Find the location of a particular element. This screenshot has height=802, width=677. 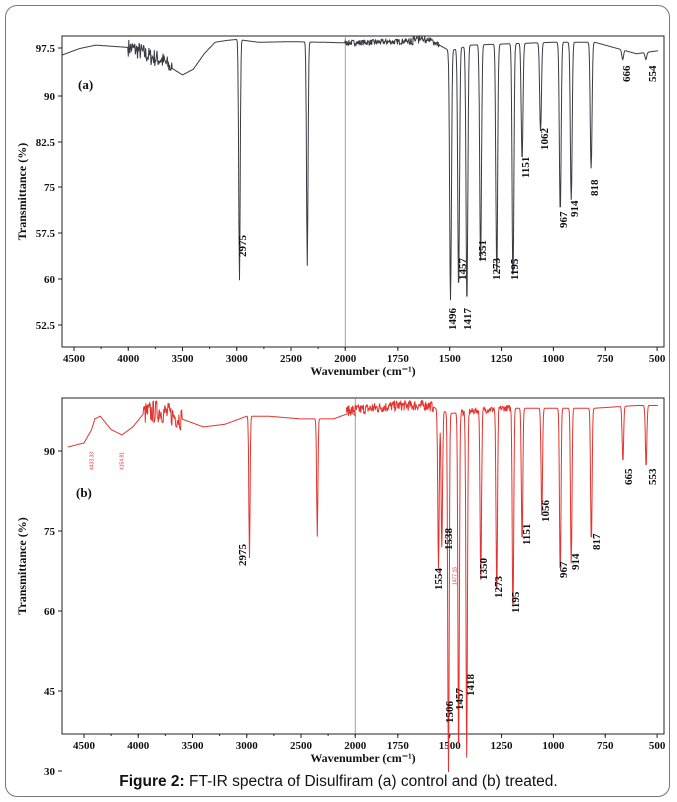

peak-label-818: 818 is located at coordinates (595, 187).